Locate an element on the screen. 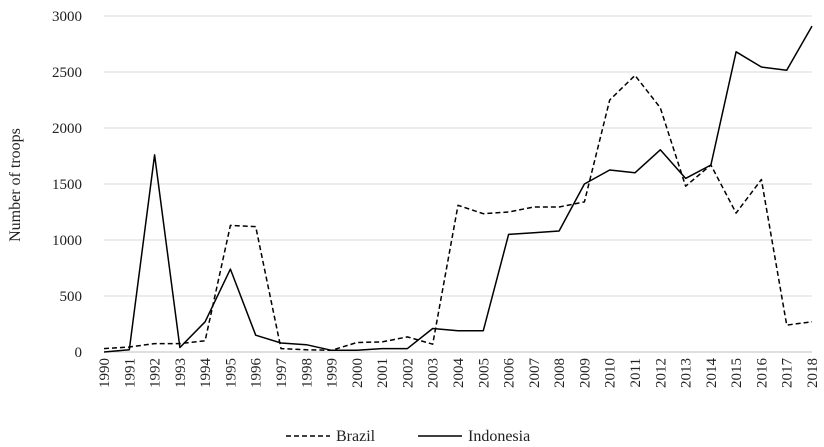 The width and height of the screenshot is (824, 447). y-tick-label: 1500 is located at coordinates (67, 185).